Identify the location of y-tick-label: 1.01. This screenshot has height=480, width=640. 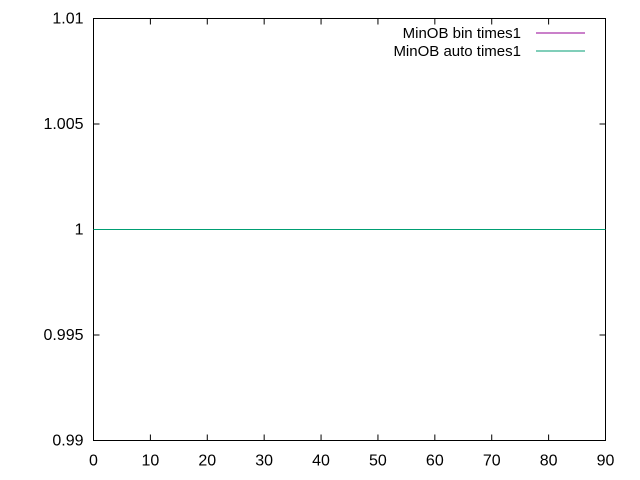
(67, 19).